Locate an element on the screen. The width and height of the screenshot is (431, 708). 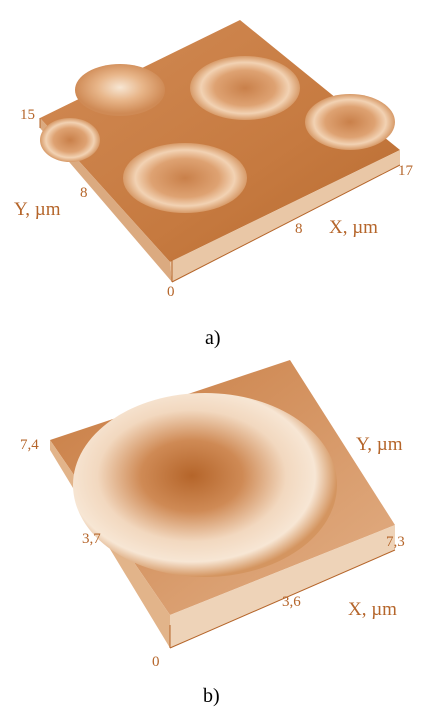
surface-front-b is located at coordinates (282, 586).